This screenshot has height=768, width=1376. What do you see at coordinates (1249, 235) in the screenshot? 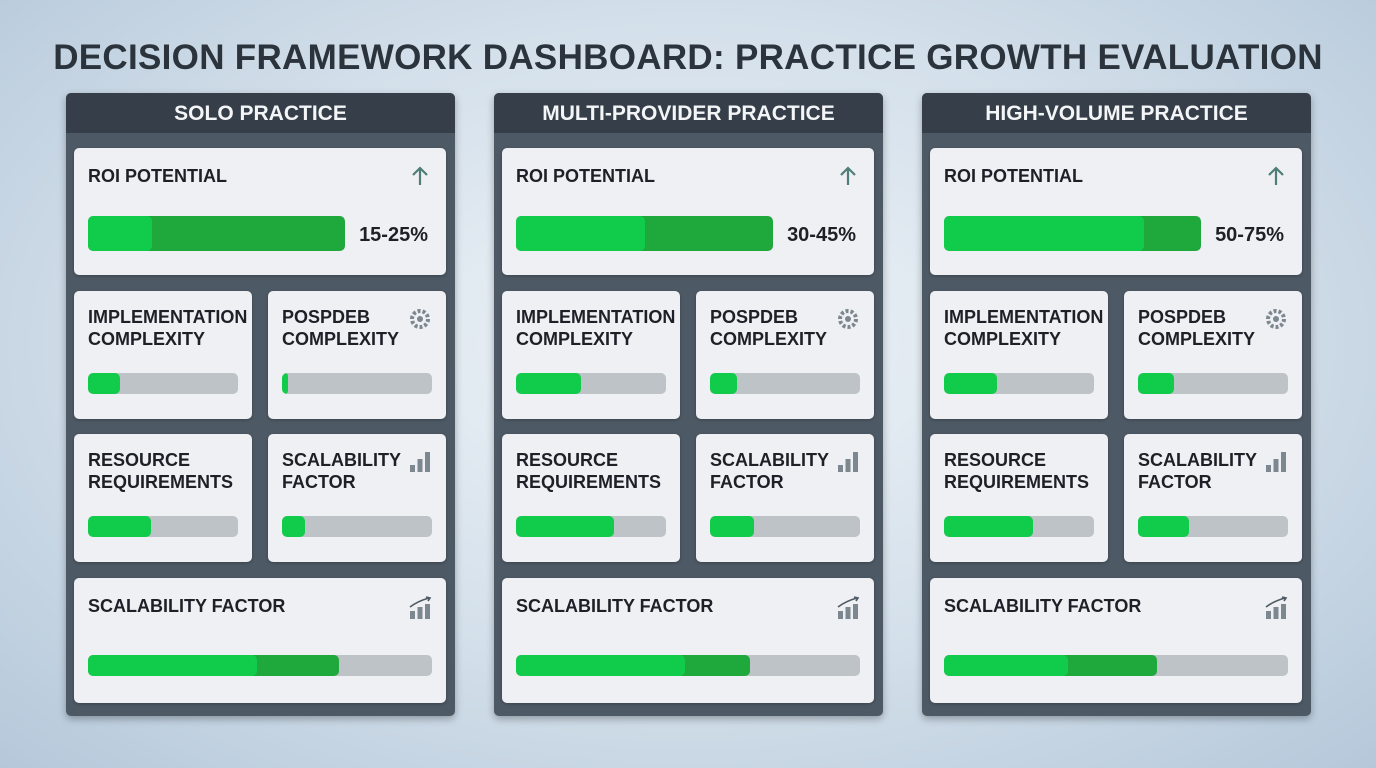
I see `roi-value: 50-75%` at bounding box center [1249, 235].